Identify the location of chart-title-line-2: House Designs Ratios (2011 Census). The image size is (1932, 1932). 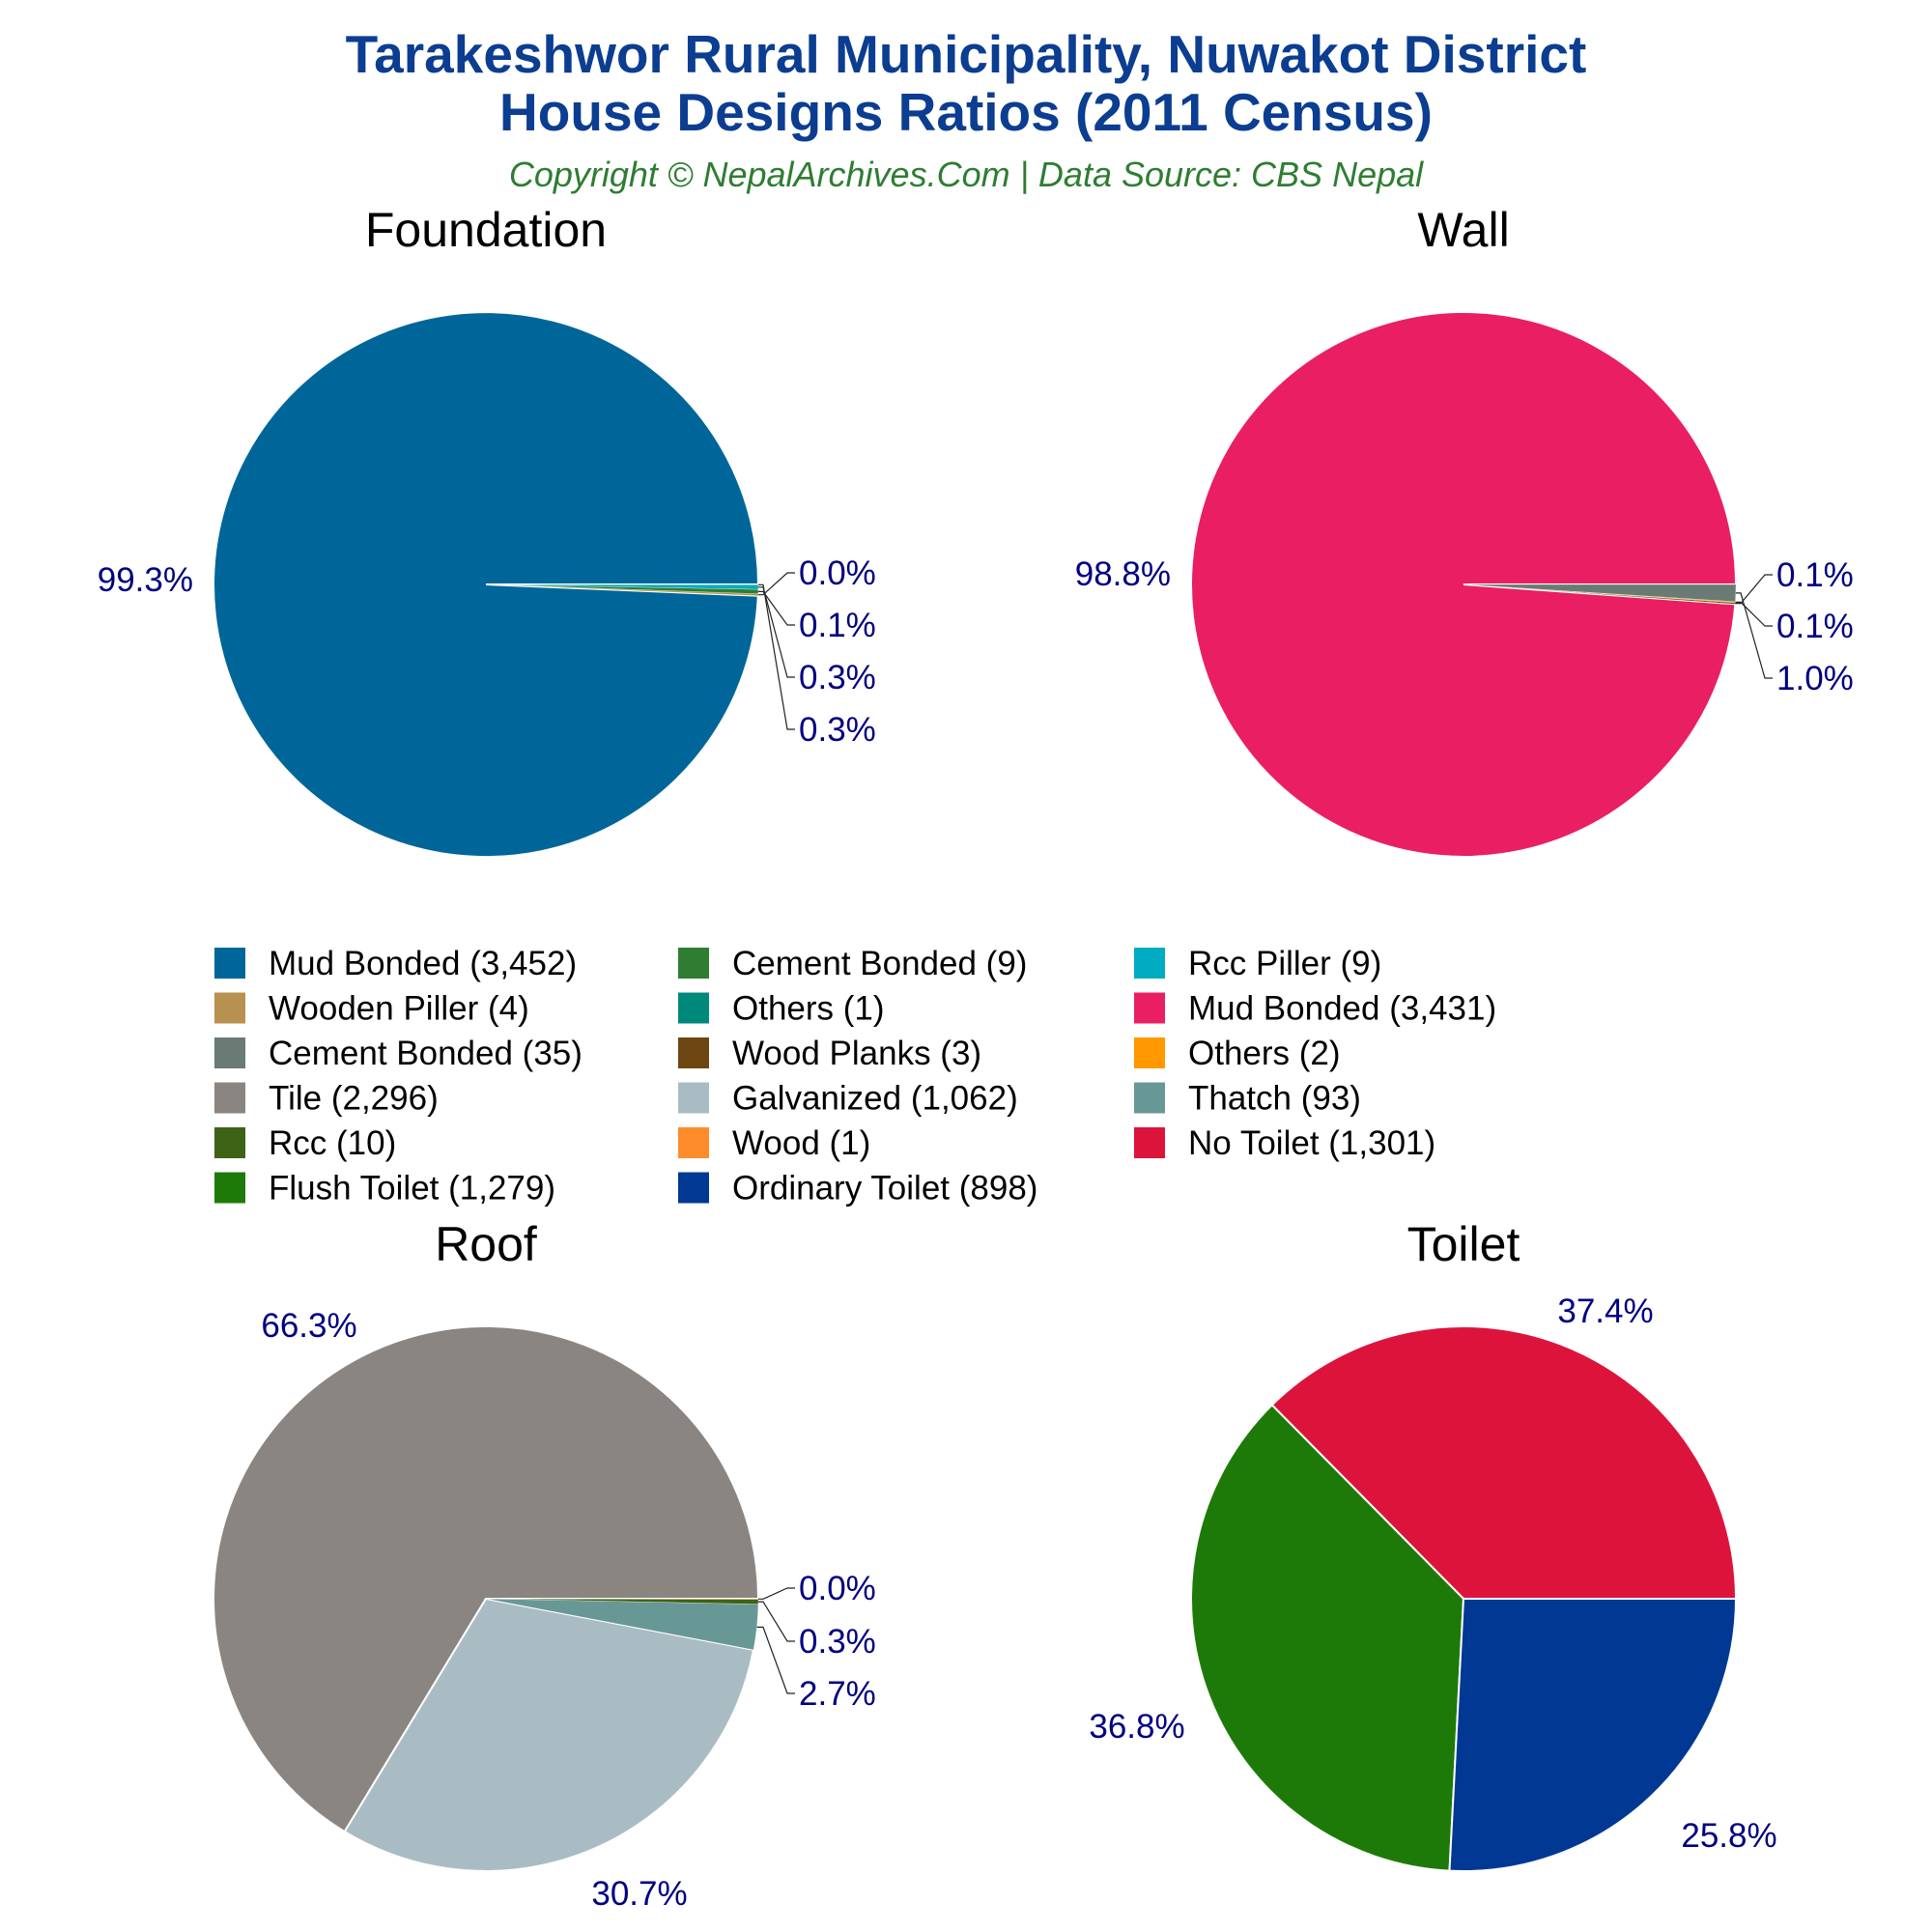
(966, 112).